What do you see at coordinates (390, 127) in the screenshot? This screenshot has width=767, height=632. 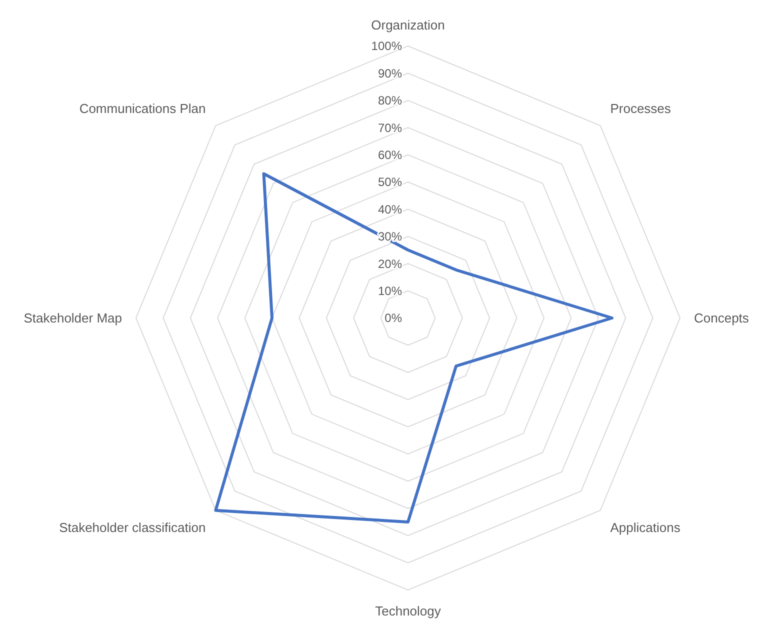 I see `y-tick-label: 70%` at bounding box center [390, 127].